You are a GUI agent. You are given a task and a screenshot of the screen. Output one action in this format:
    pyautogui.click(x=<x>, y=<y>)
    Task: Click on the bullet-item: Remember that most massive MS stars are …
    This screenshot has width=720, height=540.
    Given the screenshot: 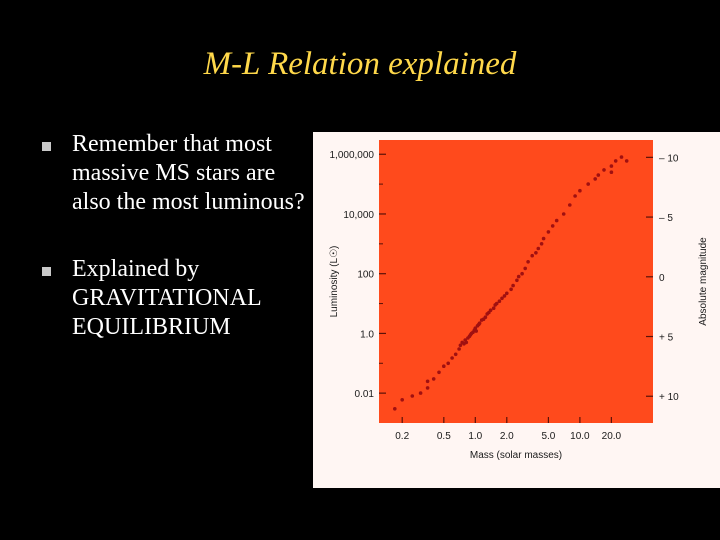 What is the action you would take?
    pyautogui.click(x=177, y=173)
    